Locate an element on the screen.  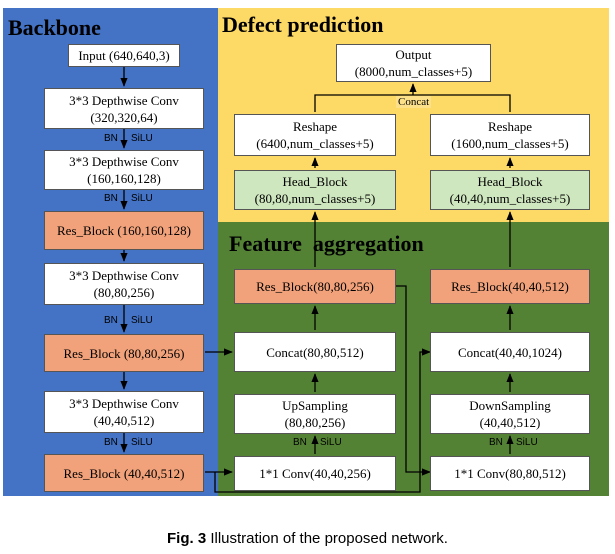
head-block-node-right: Head_Block (40,40,num_classes+5) is located at coordinates (510, 190).